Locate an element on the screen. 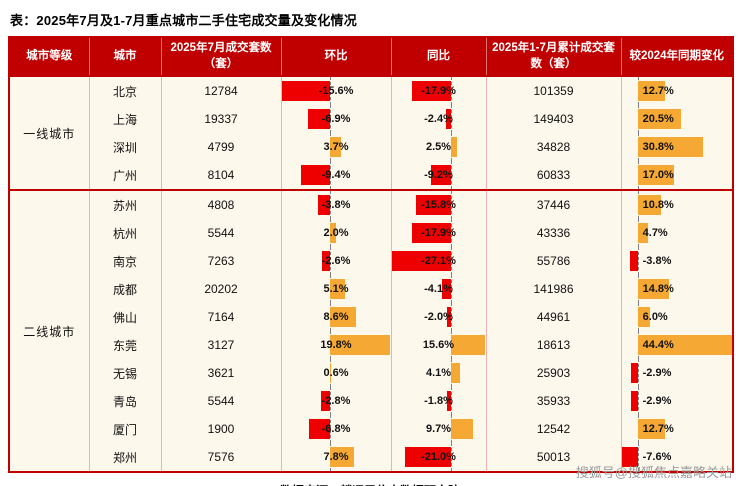 Image resolution: width=740 pixels, height=486 pixels. yoy-bar-wrap: 2.5% is located at coordinates (439, 147).